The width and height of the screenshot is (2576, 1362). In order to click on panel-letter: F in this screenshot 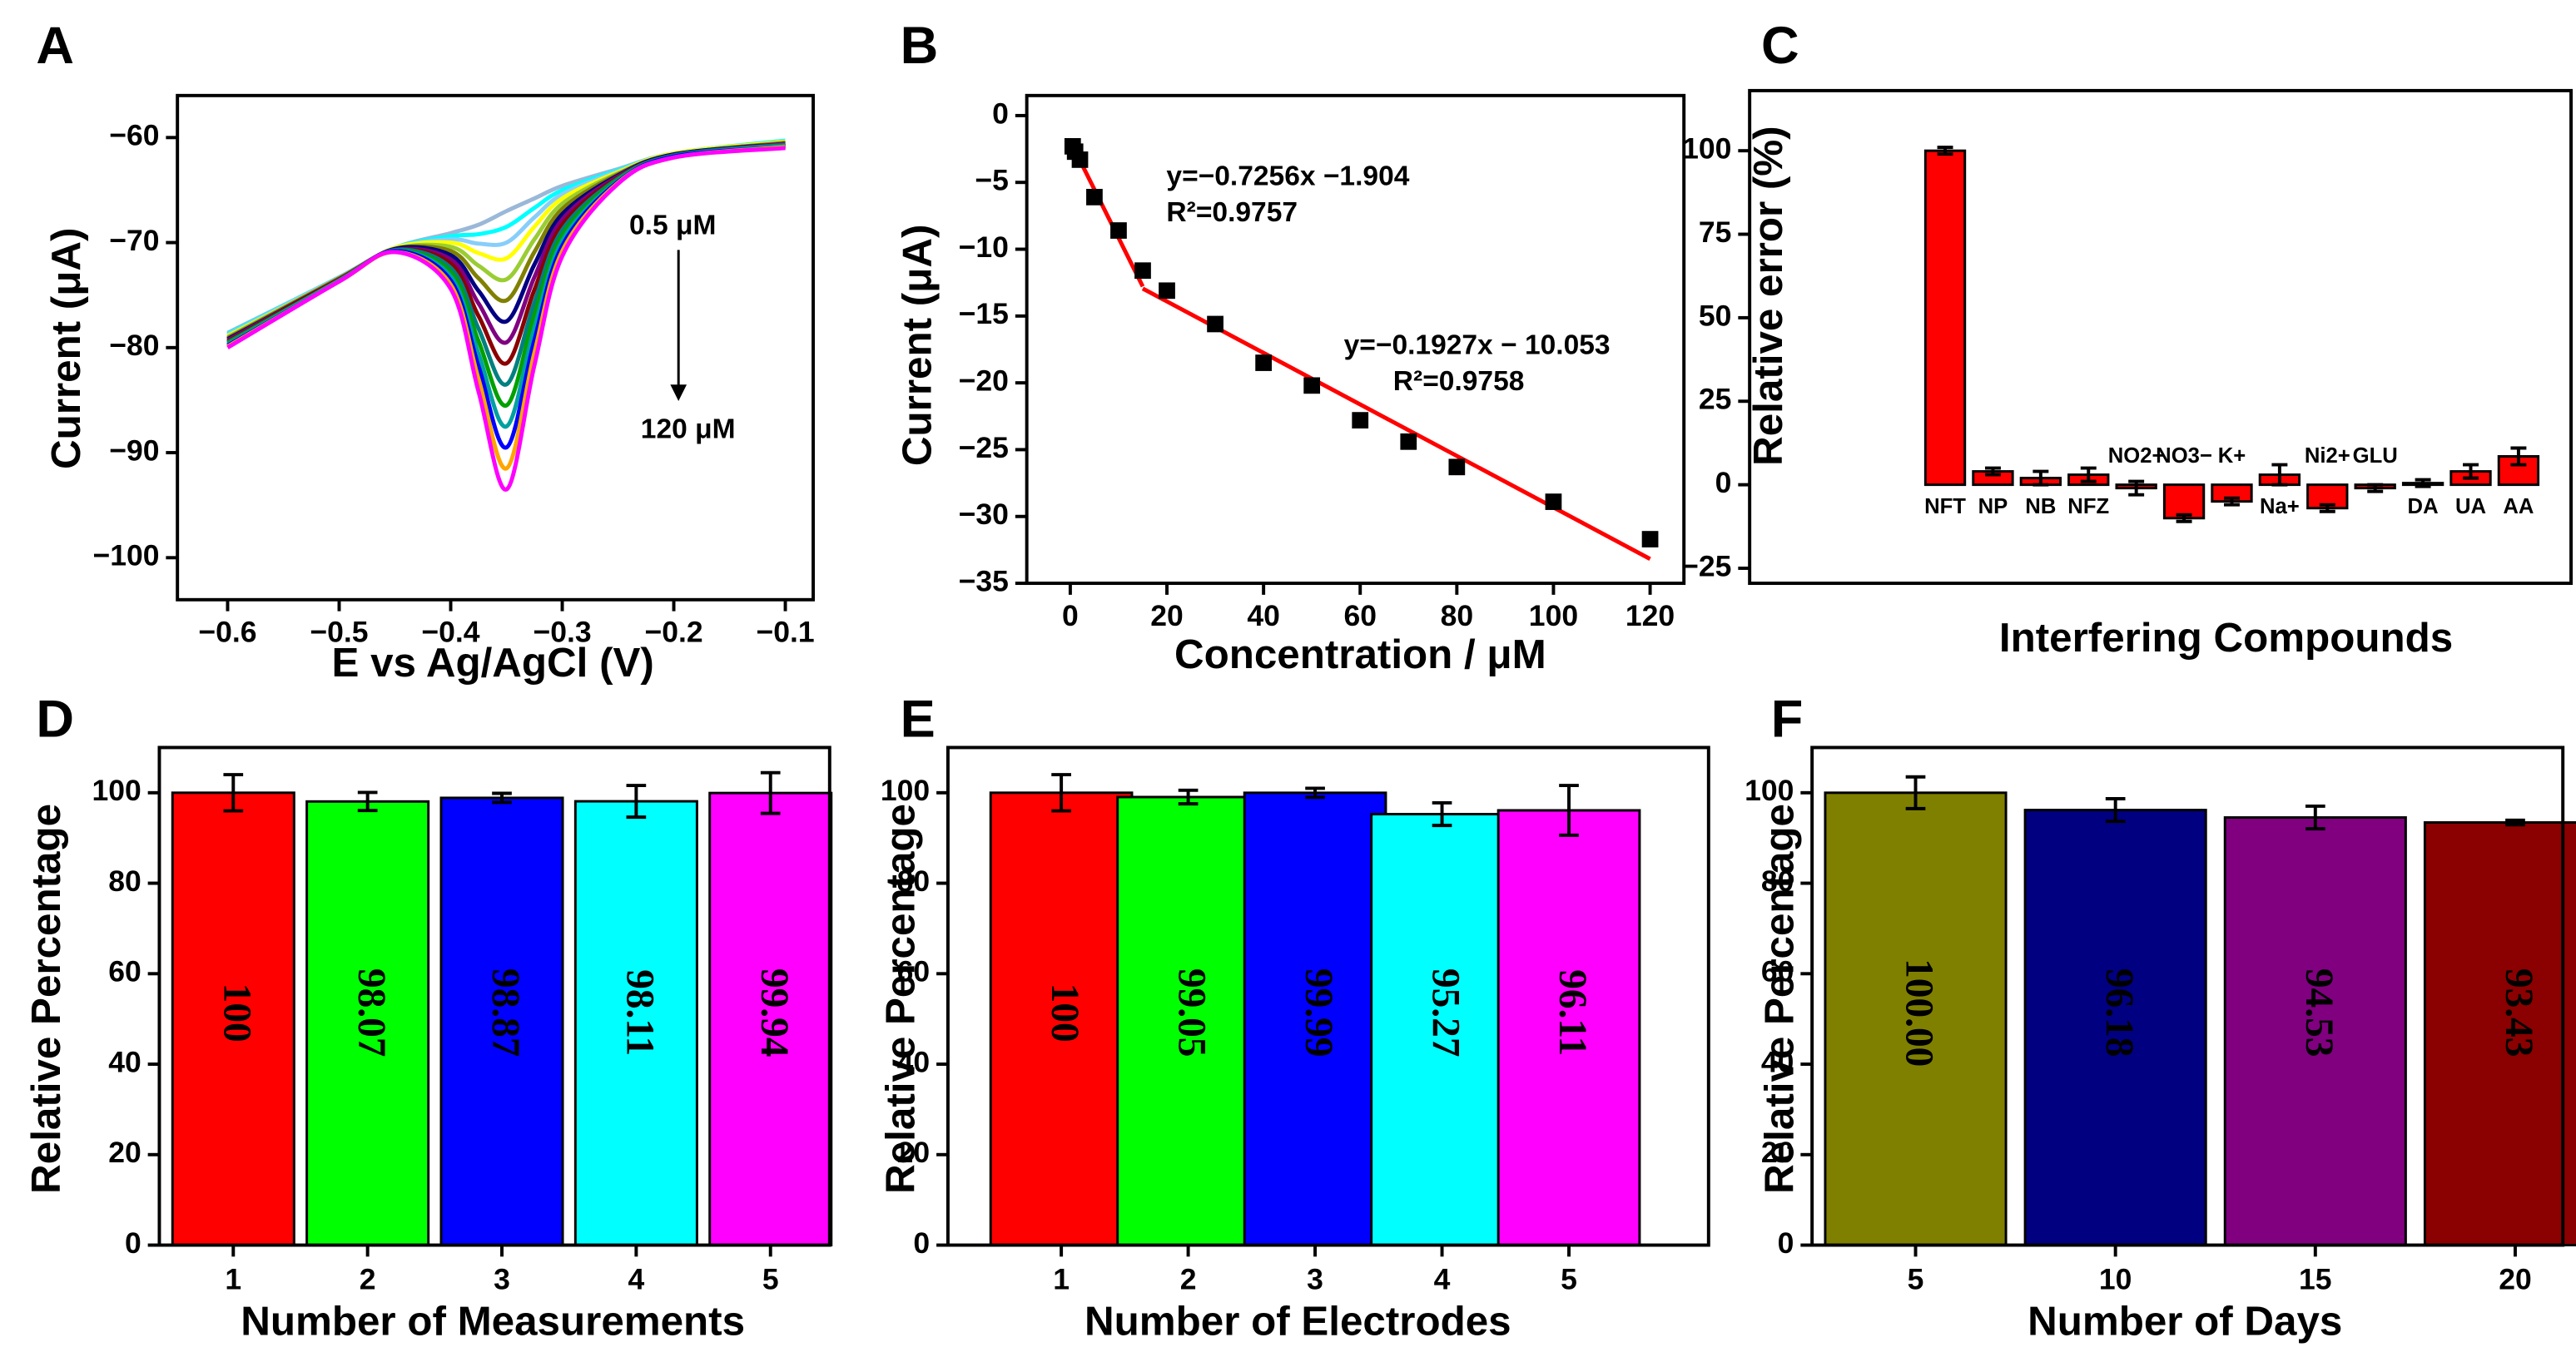, I will do `click(1787, 720)`.